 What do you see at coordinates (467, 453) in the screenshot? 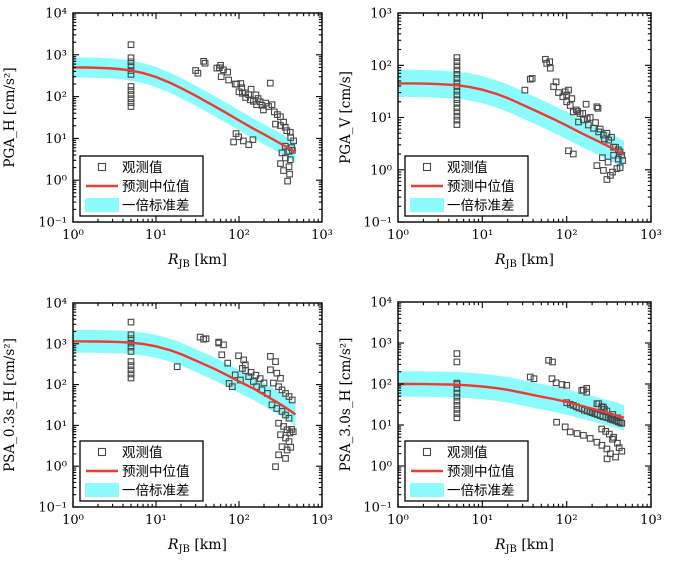
I see `legend-label: 观测值` at bounding box center [467, 453].